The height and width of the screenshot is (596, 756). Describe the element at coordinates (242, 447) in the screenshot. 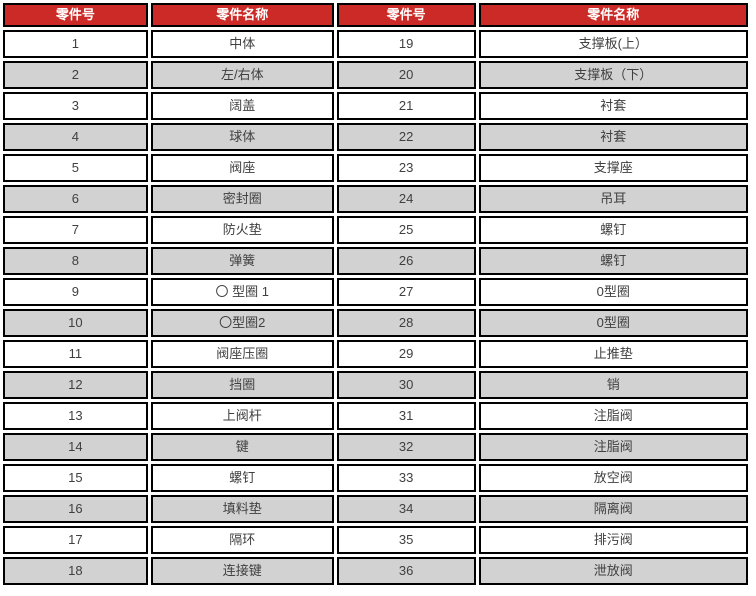

I see `part-name-cell: 键` at that location.